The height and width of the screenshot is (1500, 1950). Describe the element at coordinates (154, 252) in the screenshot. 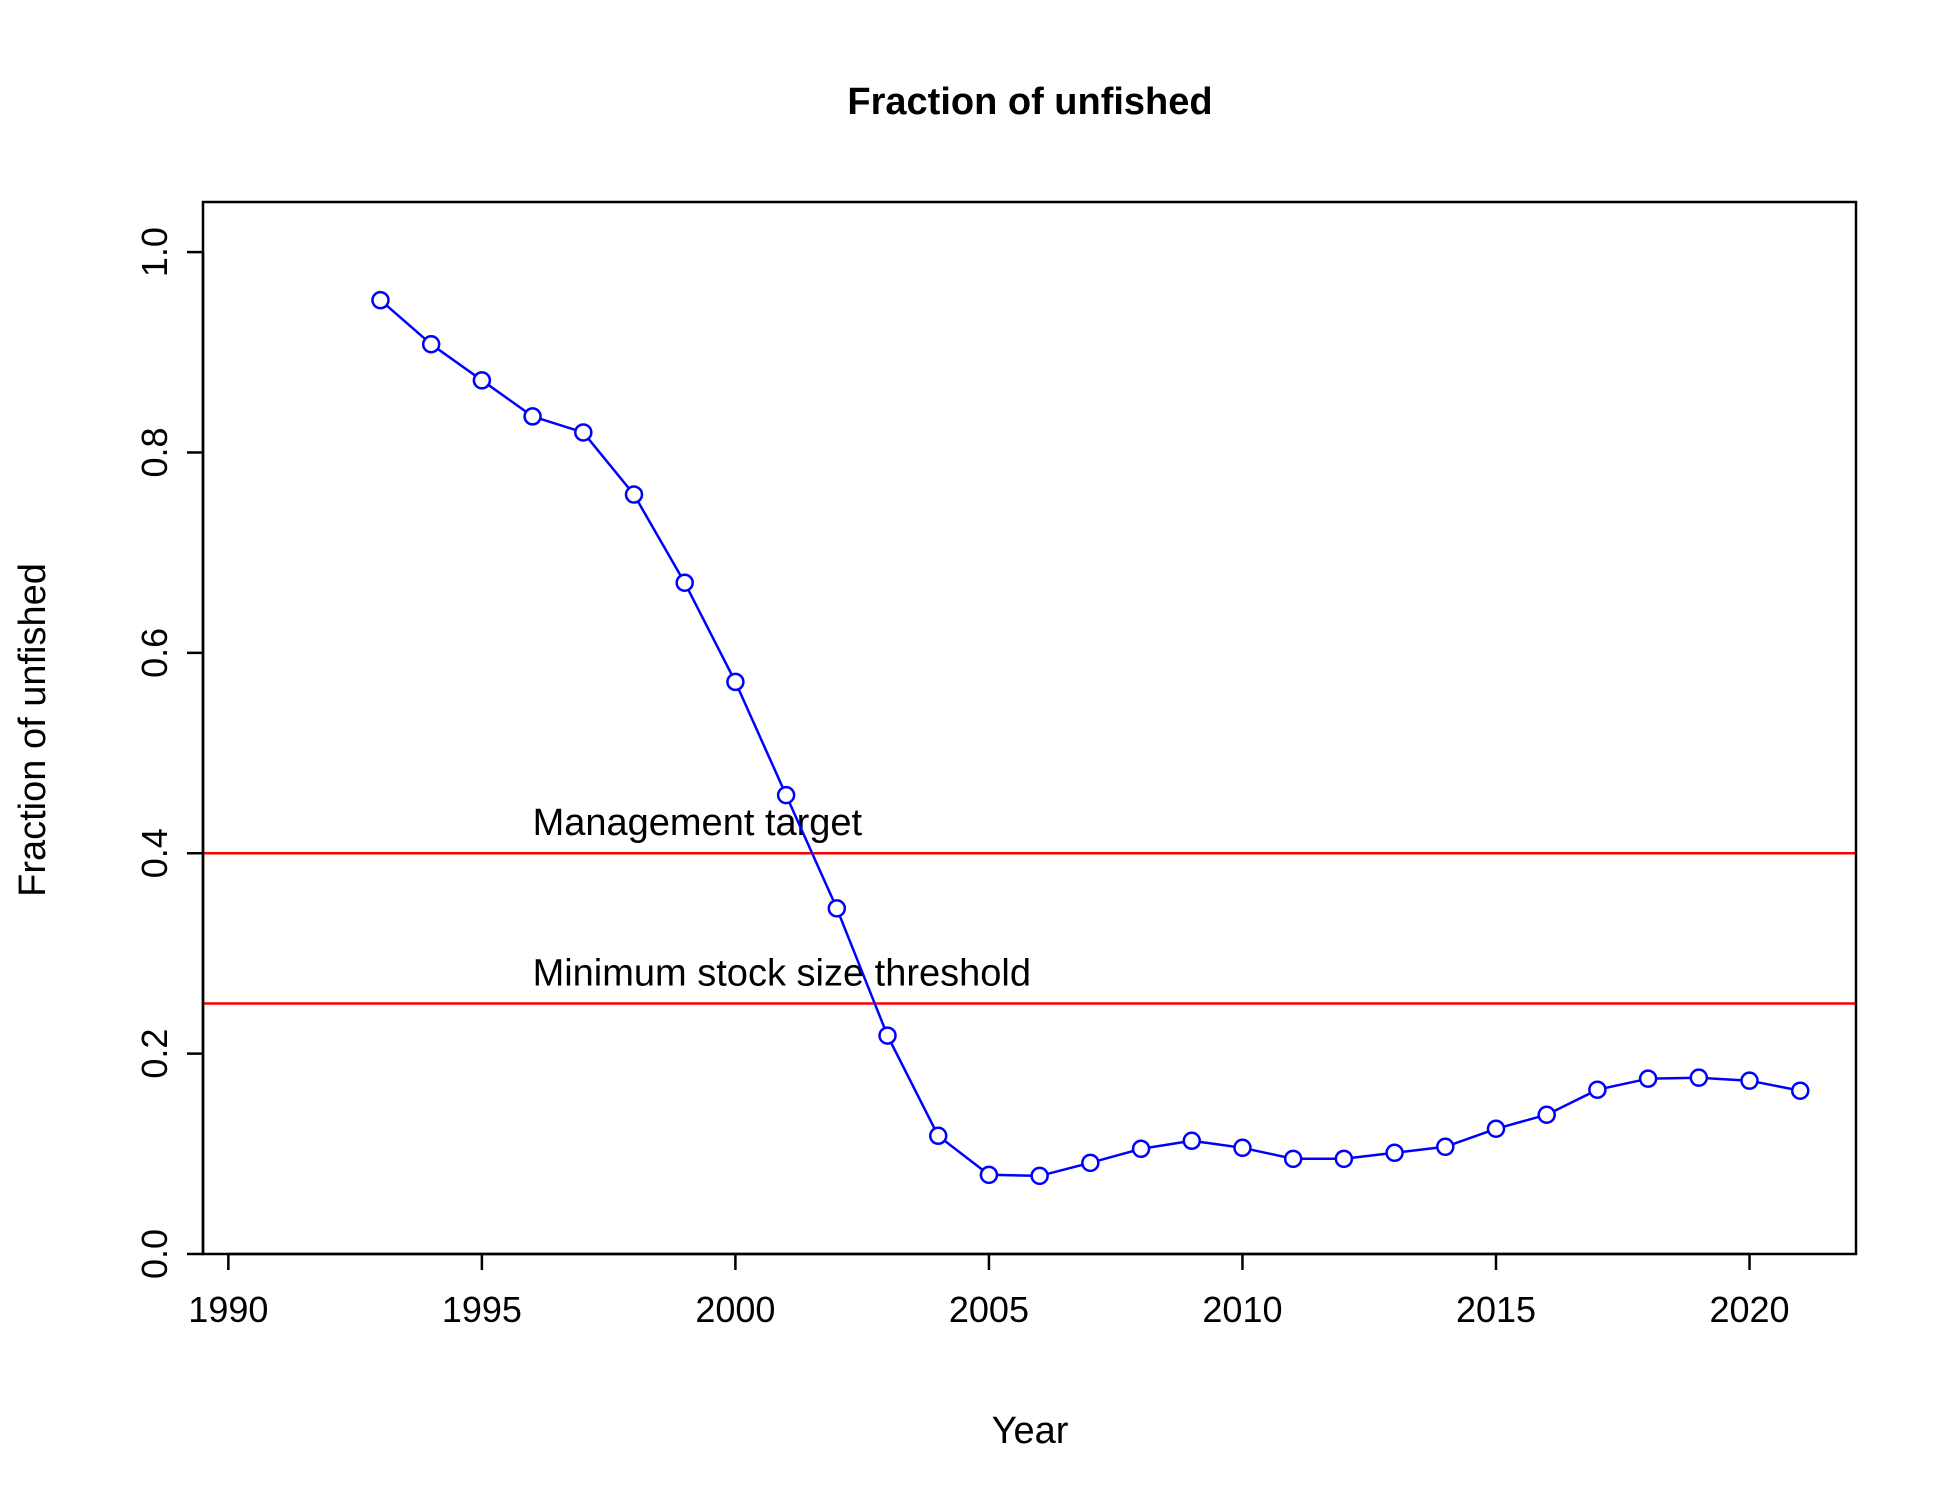

I see `y-tick-label: 1.0` at that location.